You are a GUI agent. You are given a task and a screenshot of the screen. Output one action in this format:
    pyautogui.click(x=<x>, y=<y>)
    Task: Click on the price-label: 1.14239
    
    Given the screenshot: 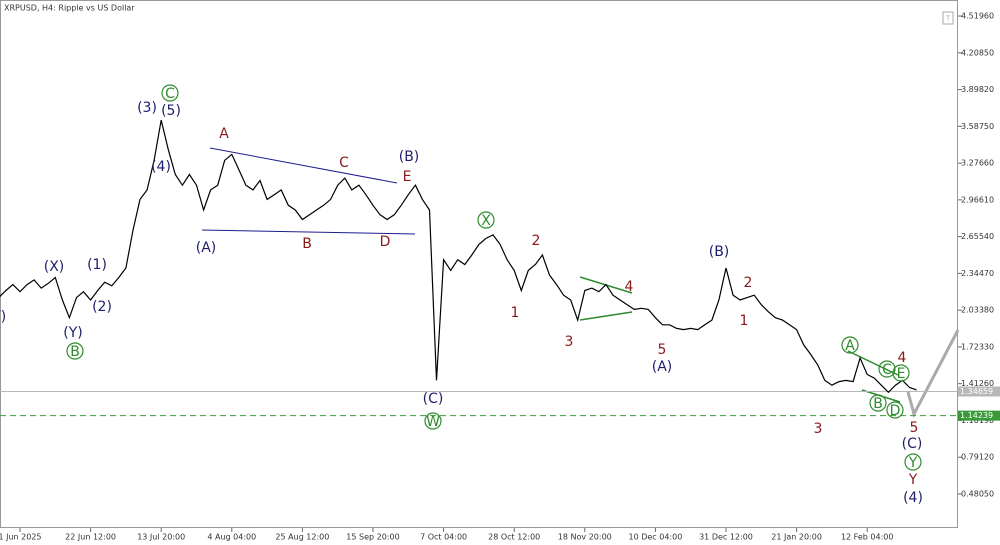 What is the action you would take?
    pyautogui.click(x=976, y=415)
    